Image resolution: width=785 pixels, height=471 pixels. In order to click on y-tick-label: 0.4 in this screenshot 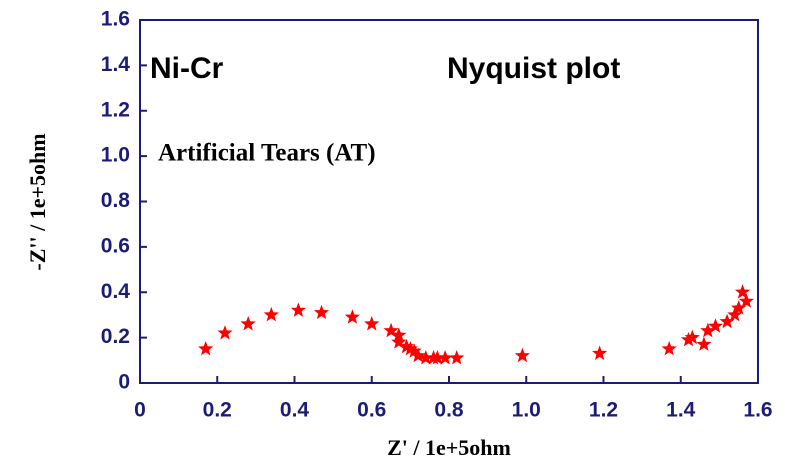, I will do `click(116, 291)`.